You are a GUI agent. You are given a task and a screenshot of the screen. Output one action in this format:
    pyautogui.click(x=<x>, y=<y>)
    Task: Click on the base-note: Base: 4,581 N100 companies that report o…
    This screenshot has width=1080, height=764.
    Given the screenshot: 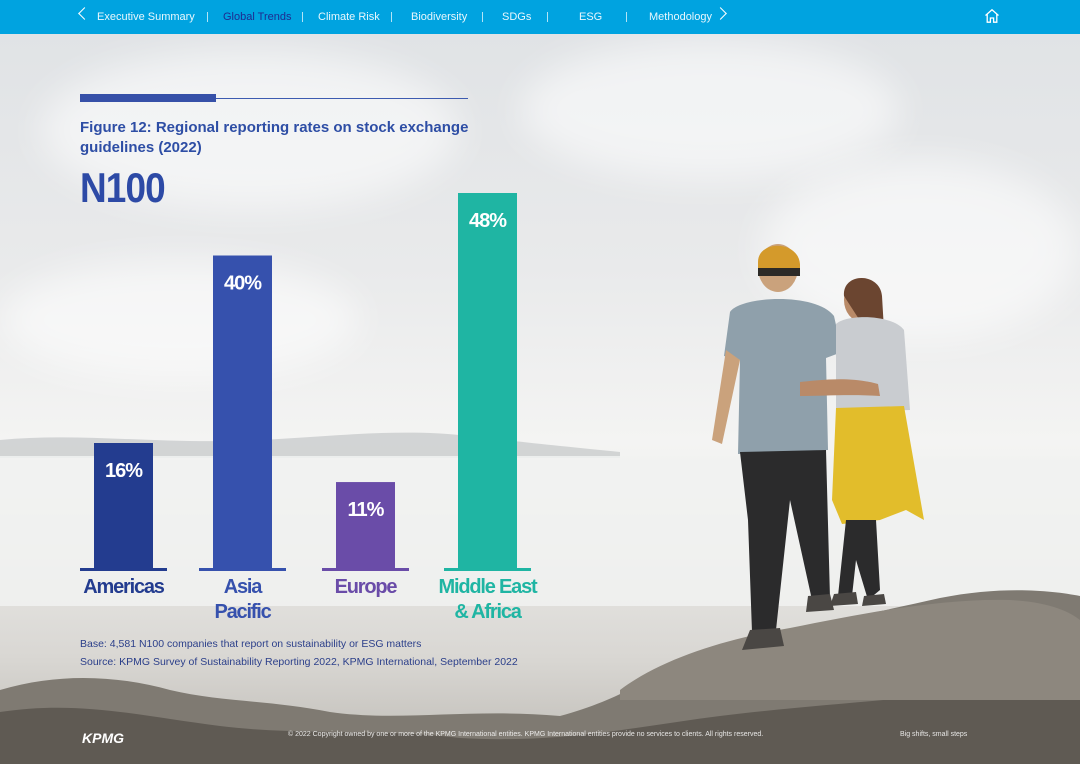 What is the action you would take?
    pyautogui.click(x=251, y=644)
    